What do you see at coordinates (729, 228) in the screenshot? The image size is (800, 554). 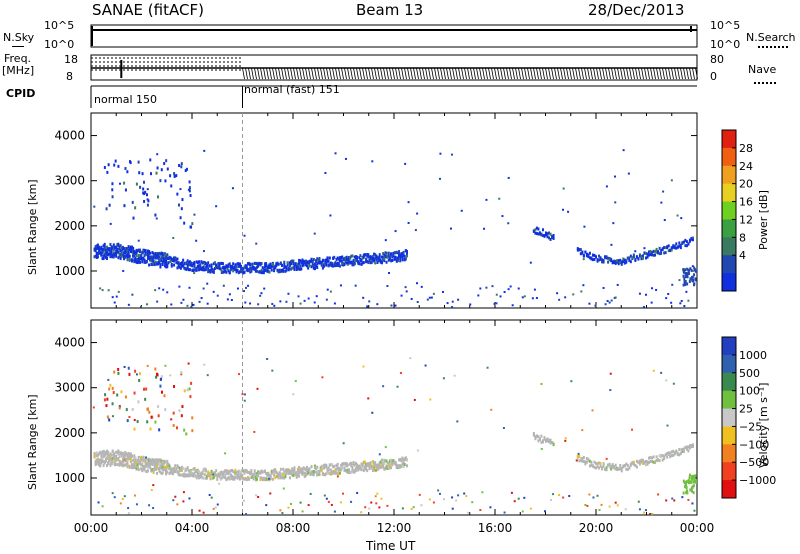 I see `power-colorbar-segment` at bounding box center [729, 228].